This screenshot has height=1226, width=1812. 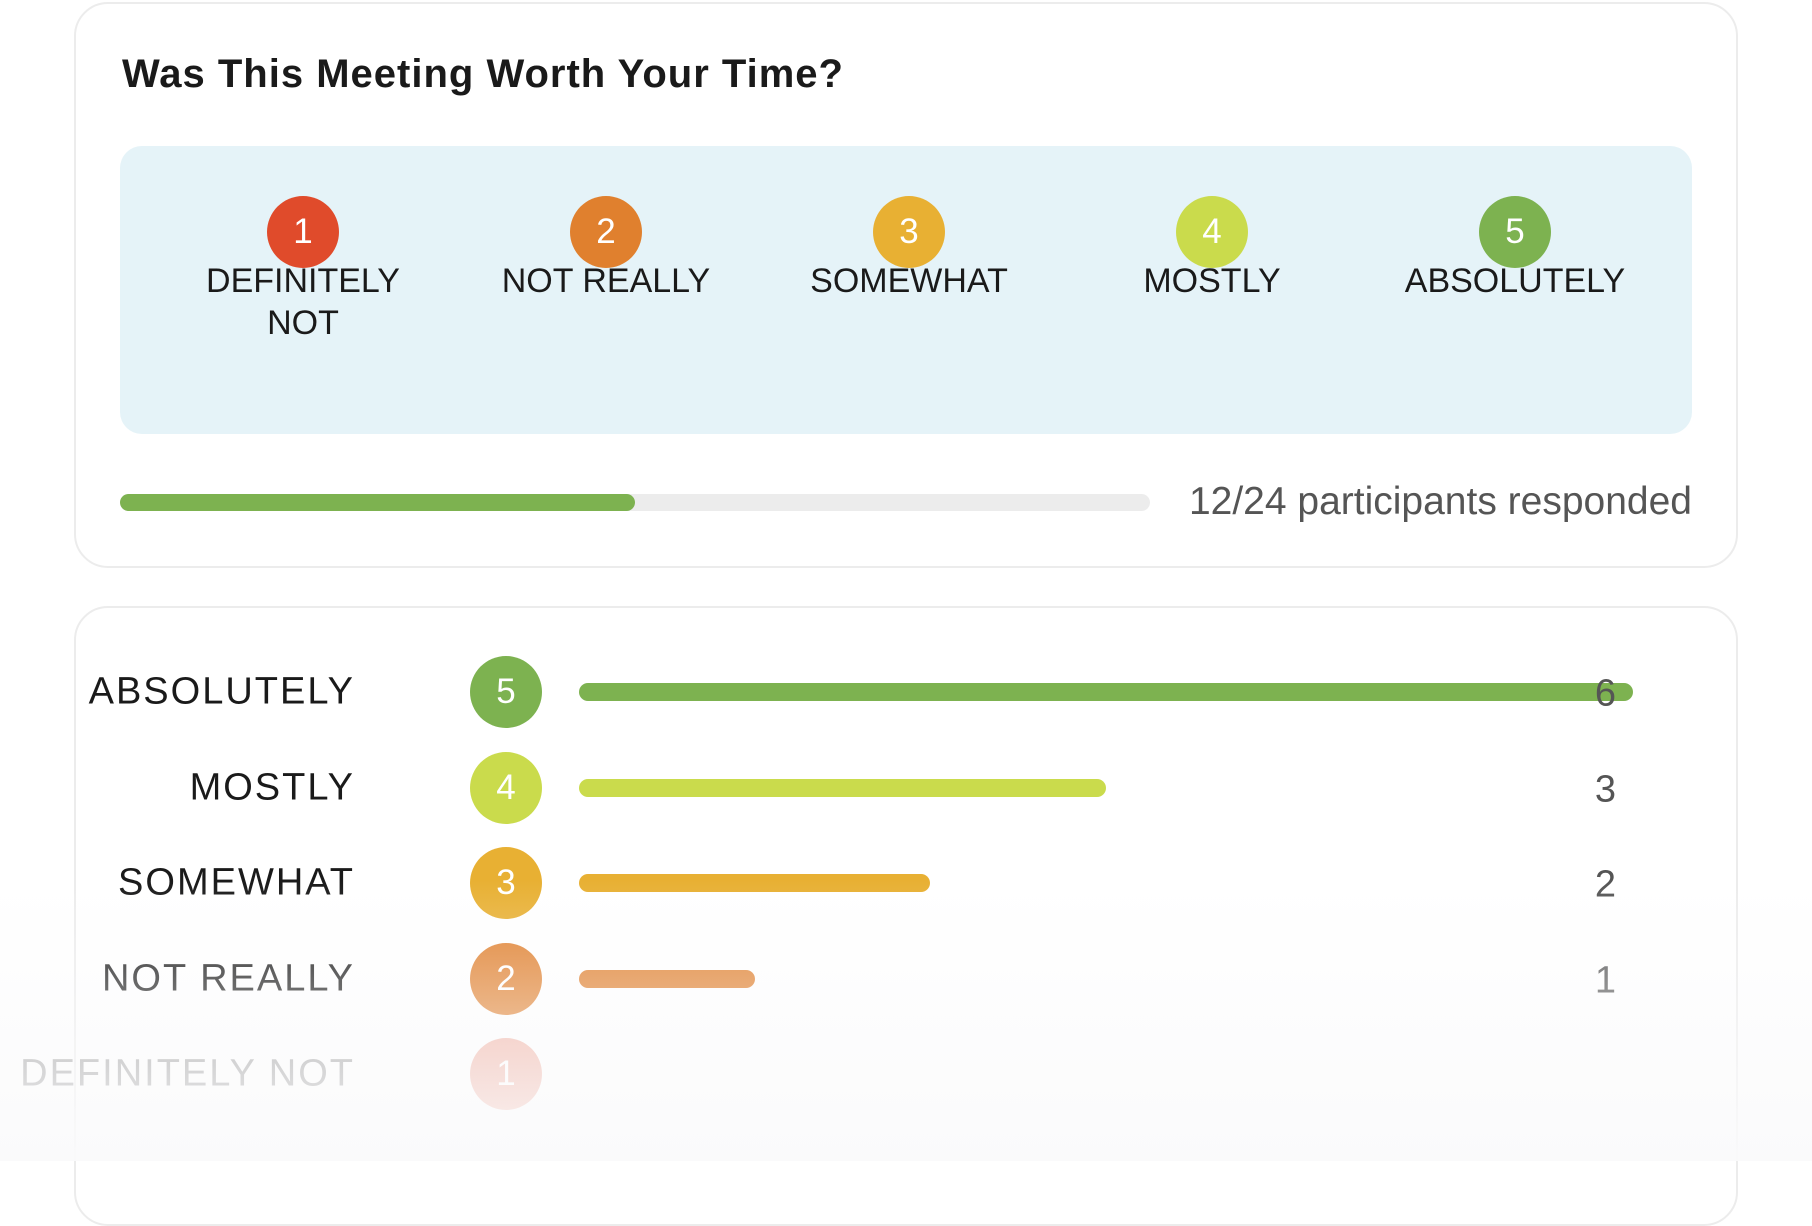 What do you see at coordinates (303, 302) in the screenshot?
I see `option-label: DEFINITELY NOT` at bounding box center [303, 302].